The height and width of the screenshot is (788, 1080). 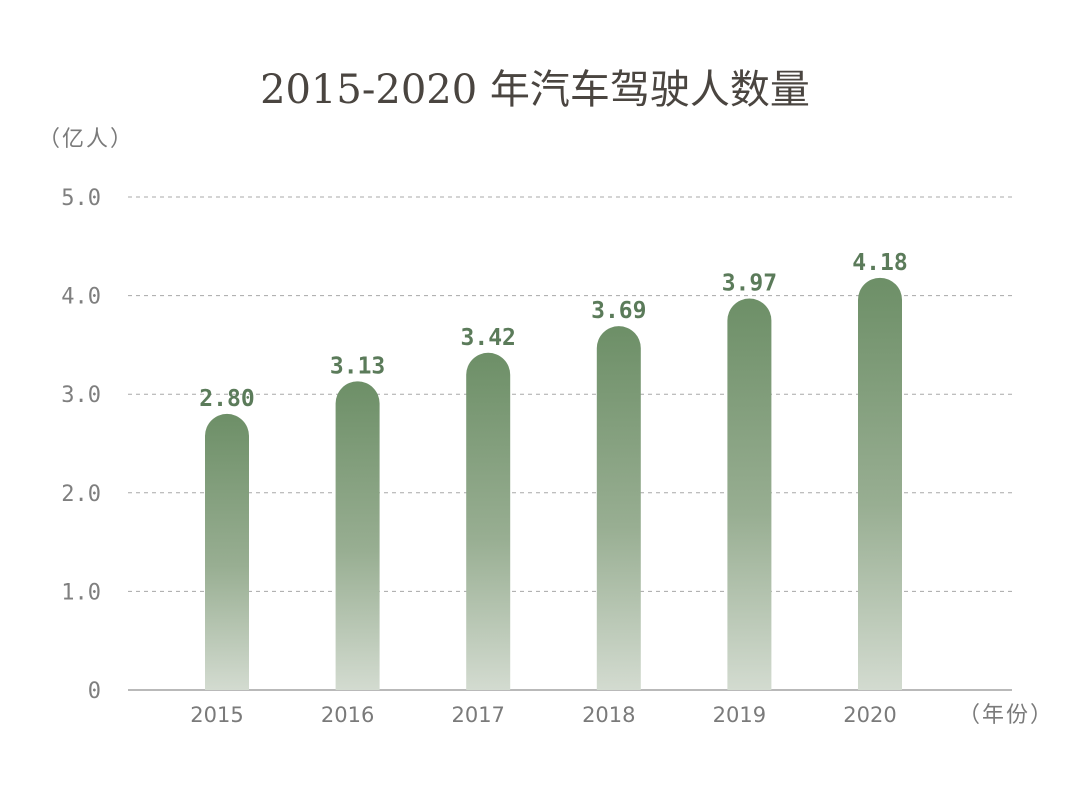 What do you see at coordinates (618, 311) in the screenshot?
I see `value-label-2018: 3.69` at bounding box center [618, 311].